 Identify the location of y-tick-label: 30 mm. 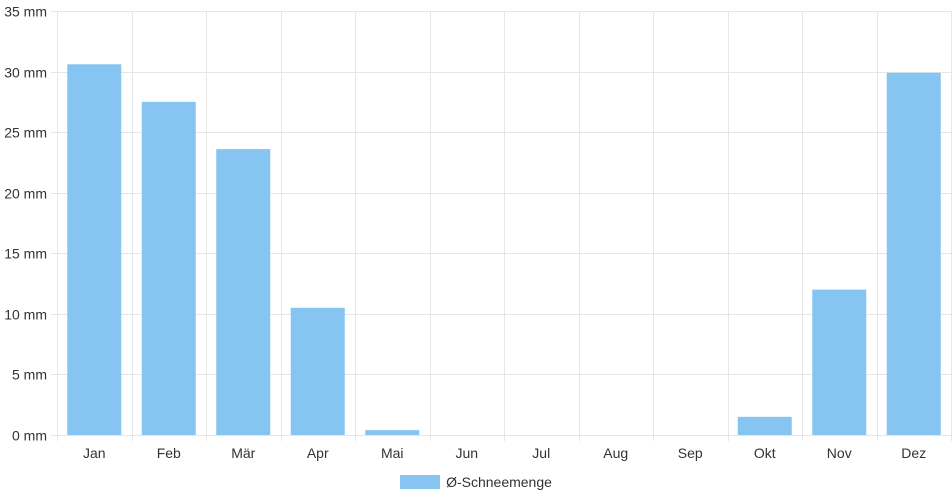
(25, 73).